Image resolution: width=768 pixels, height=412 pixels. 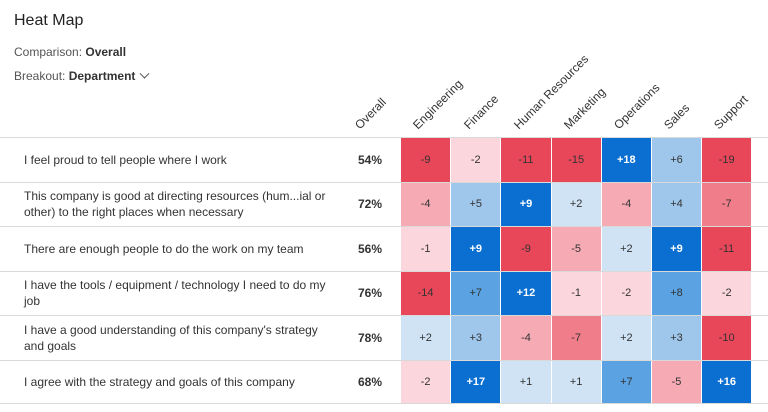 What do you see at coordinates (476, 249) in the screenshot?
I see `heat-cell-finance: +9` at bounding box center [476, 249].